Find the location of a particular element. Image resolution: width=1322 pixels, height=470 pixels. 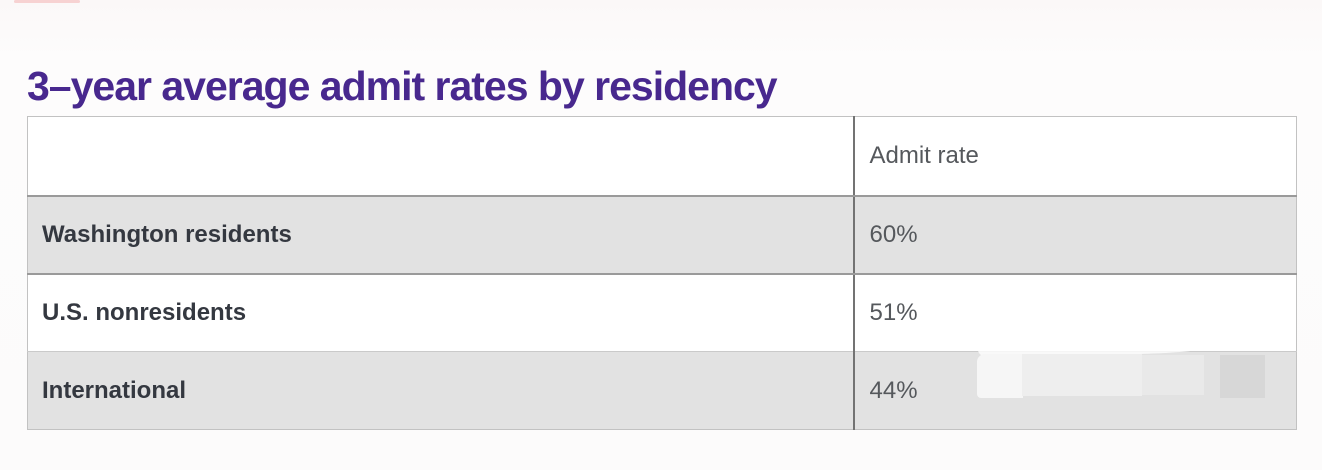

page-title: 3–year average admit rates by residency is located at coordinates (402, 86).